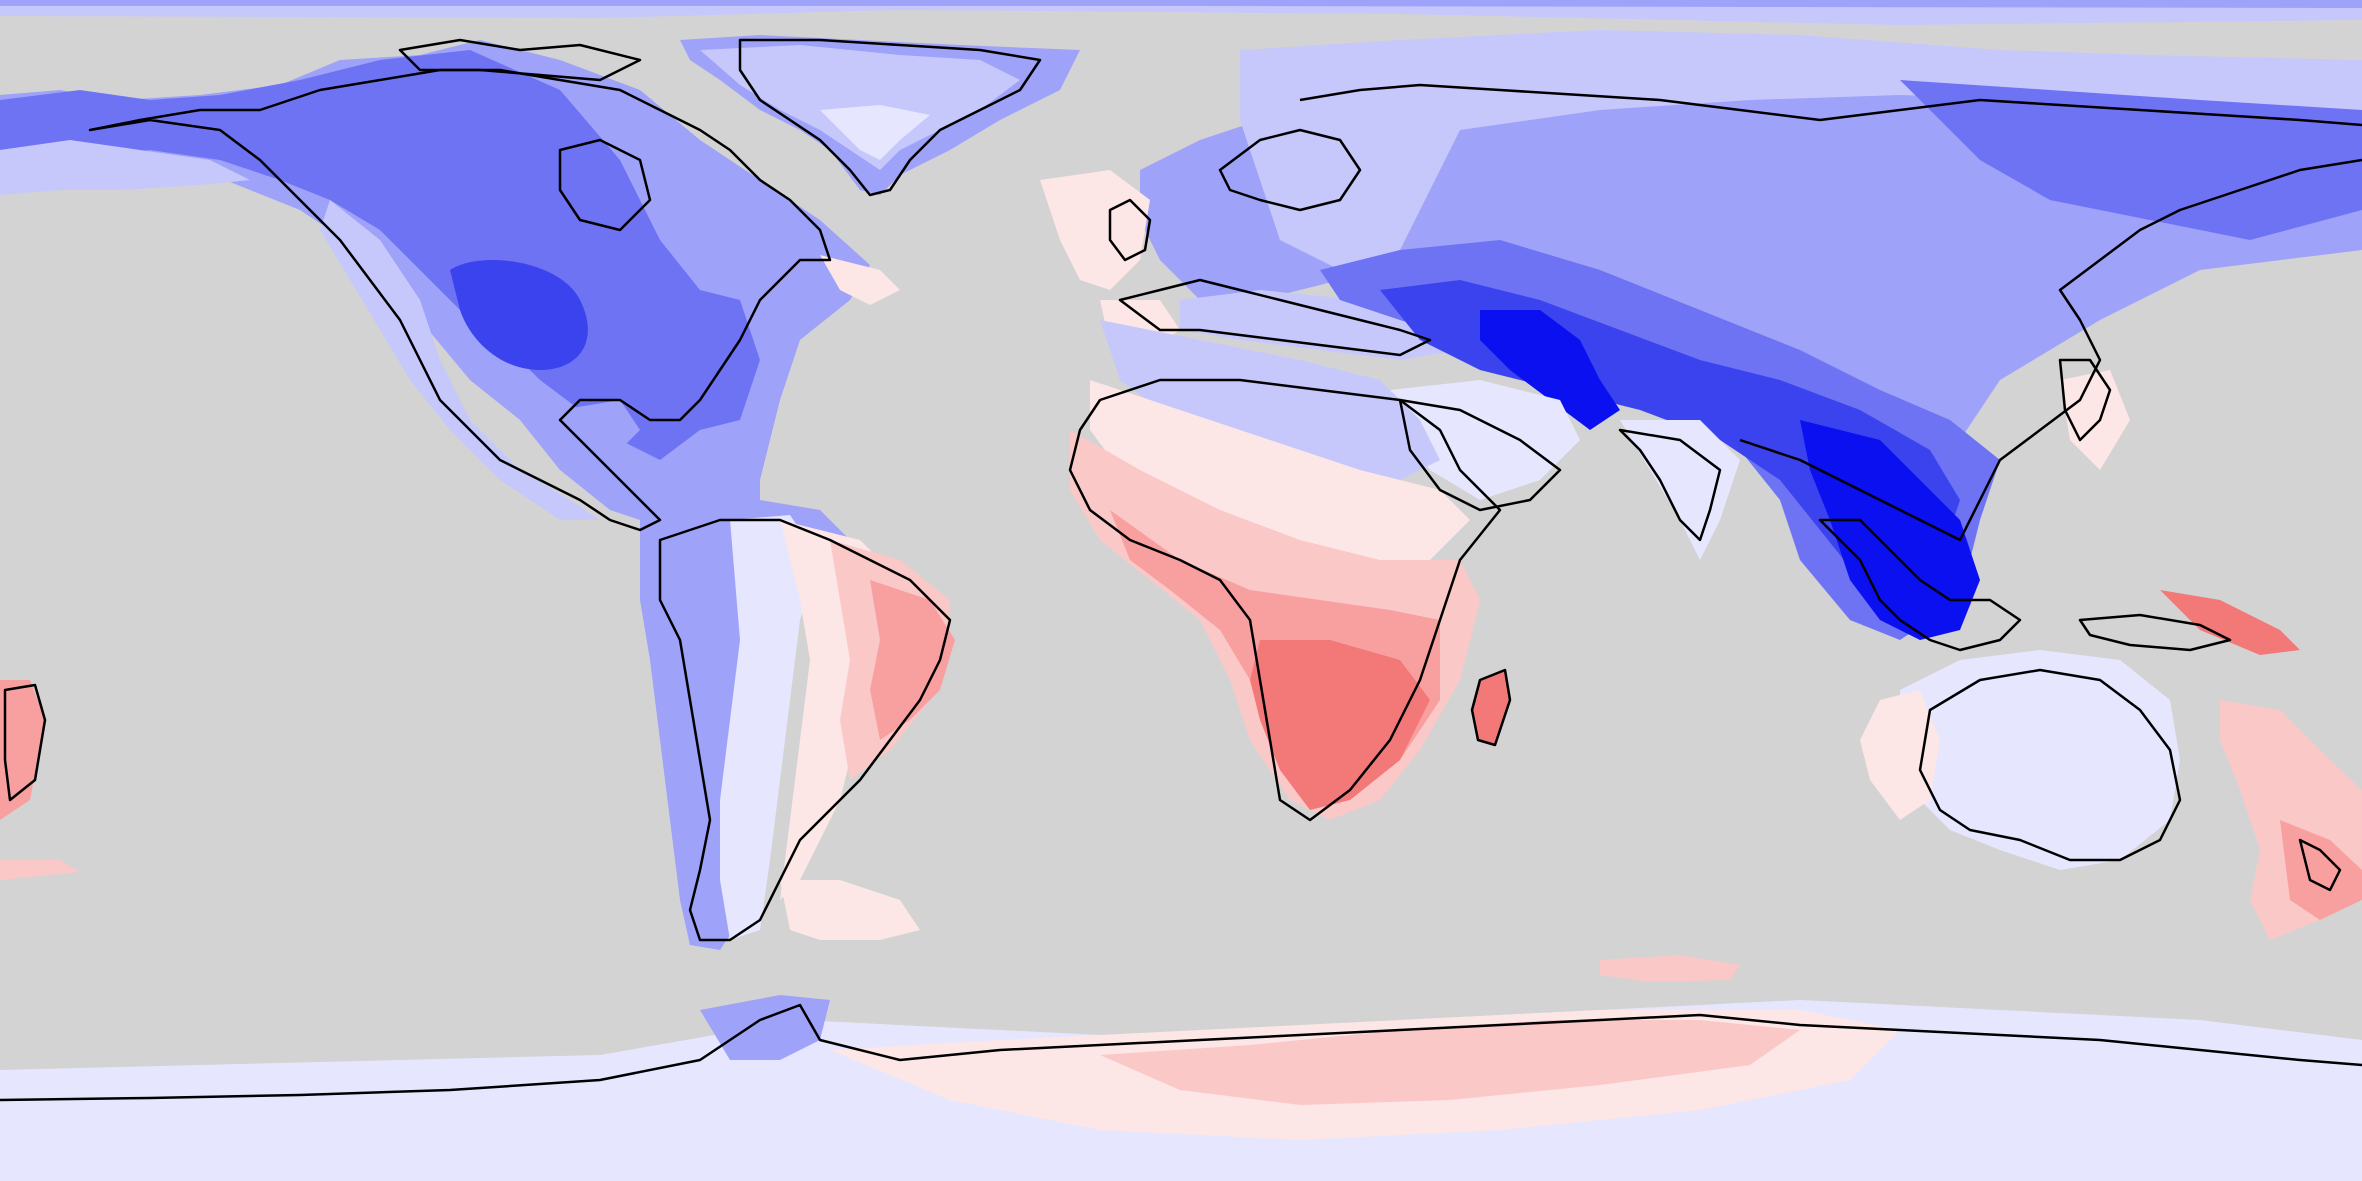  Describe the element at coordinates (1670, 968) in the screenshot. I see `south-ocean-warm-strip` at that location.